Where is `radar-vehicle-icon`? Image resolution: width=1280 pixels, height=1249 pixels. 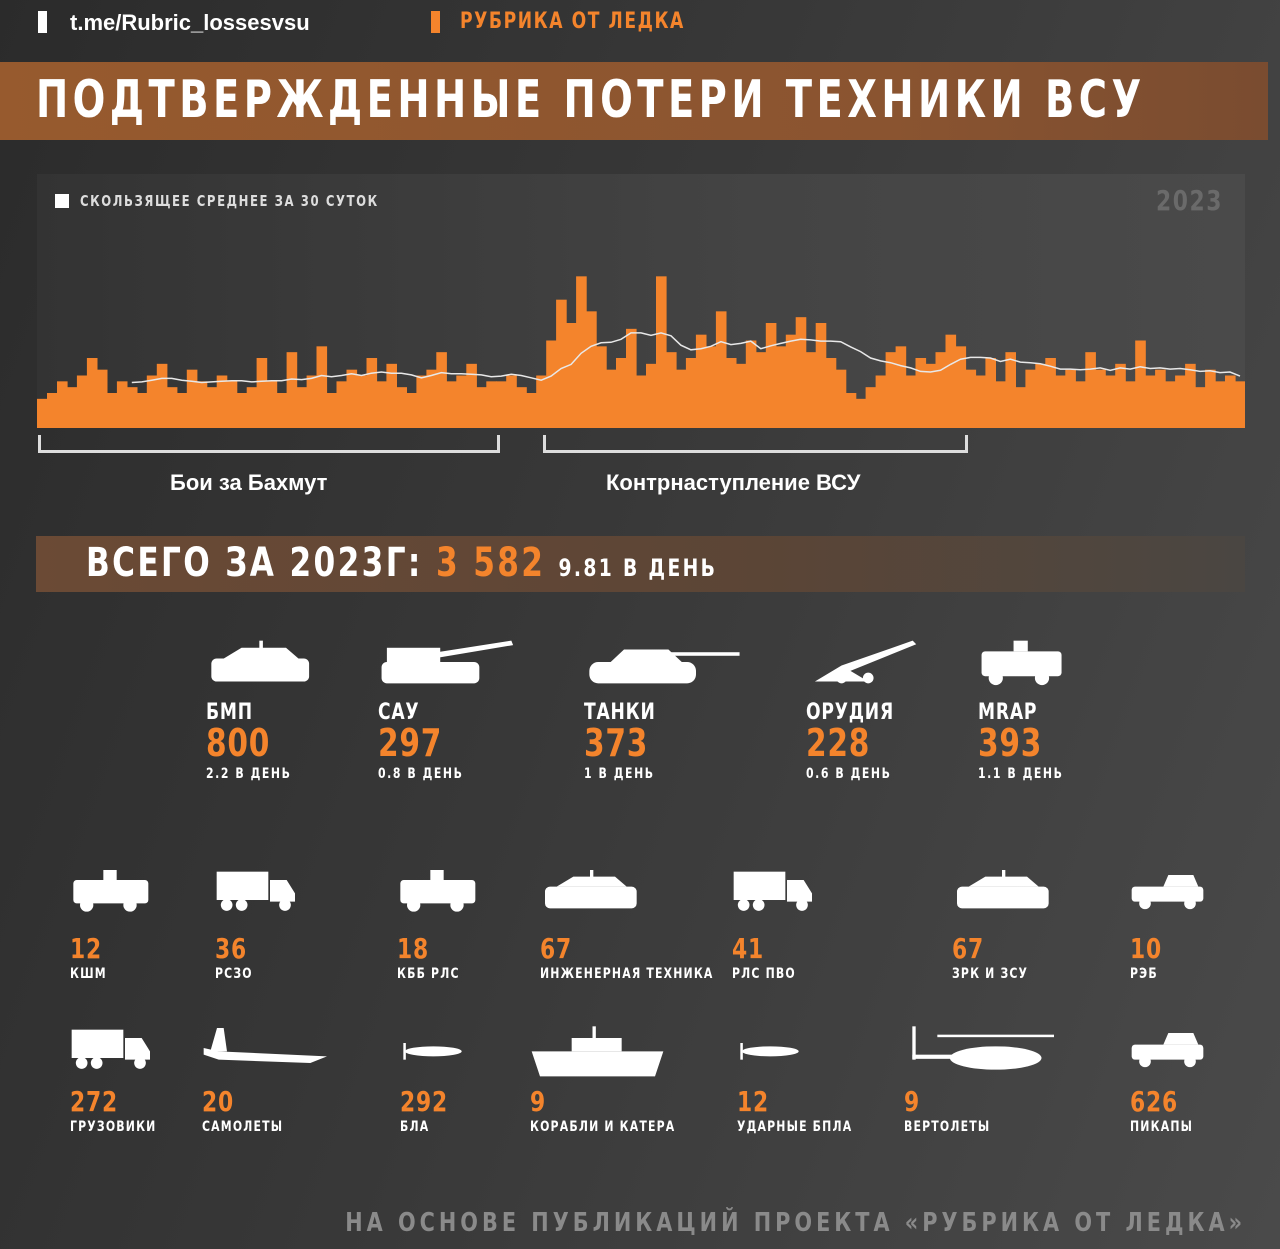
radar-vehicle-icon is located at coordinates (438, 891).